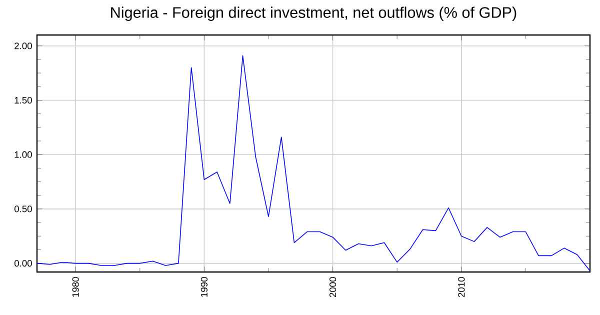 The width and height of the screenshot is (600, 315). Describe the element at coordinates (23, 100) in the screenshot. I see `y-tick-label: 1.50` at that location.